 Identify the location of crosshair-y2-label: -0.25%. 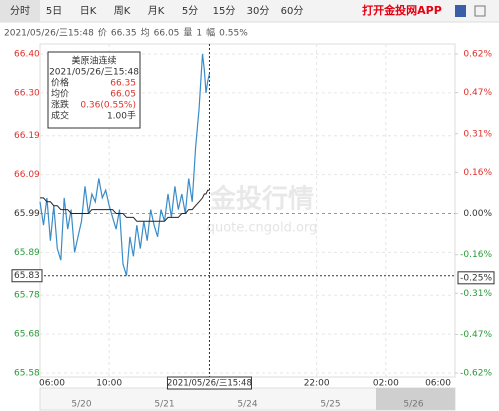
(476, 278).